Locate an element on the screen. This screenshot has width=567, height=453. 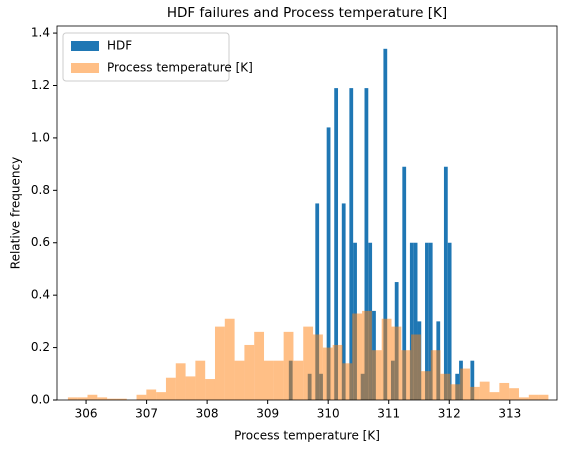
legend-label: HDF is located at coordinates (119, 46).